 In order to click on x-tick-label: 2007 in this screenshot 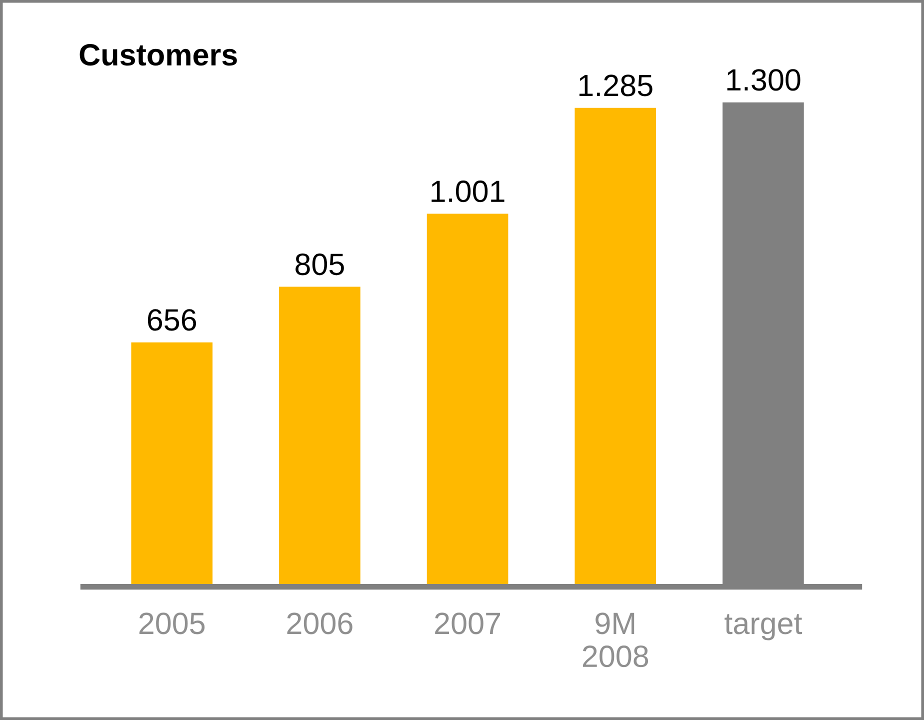, I will do `click(467, 623)`.